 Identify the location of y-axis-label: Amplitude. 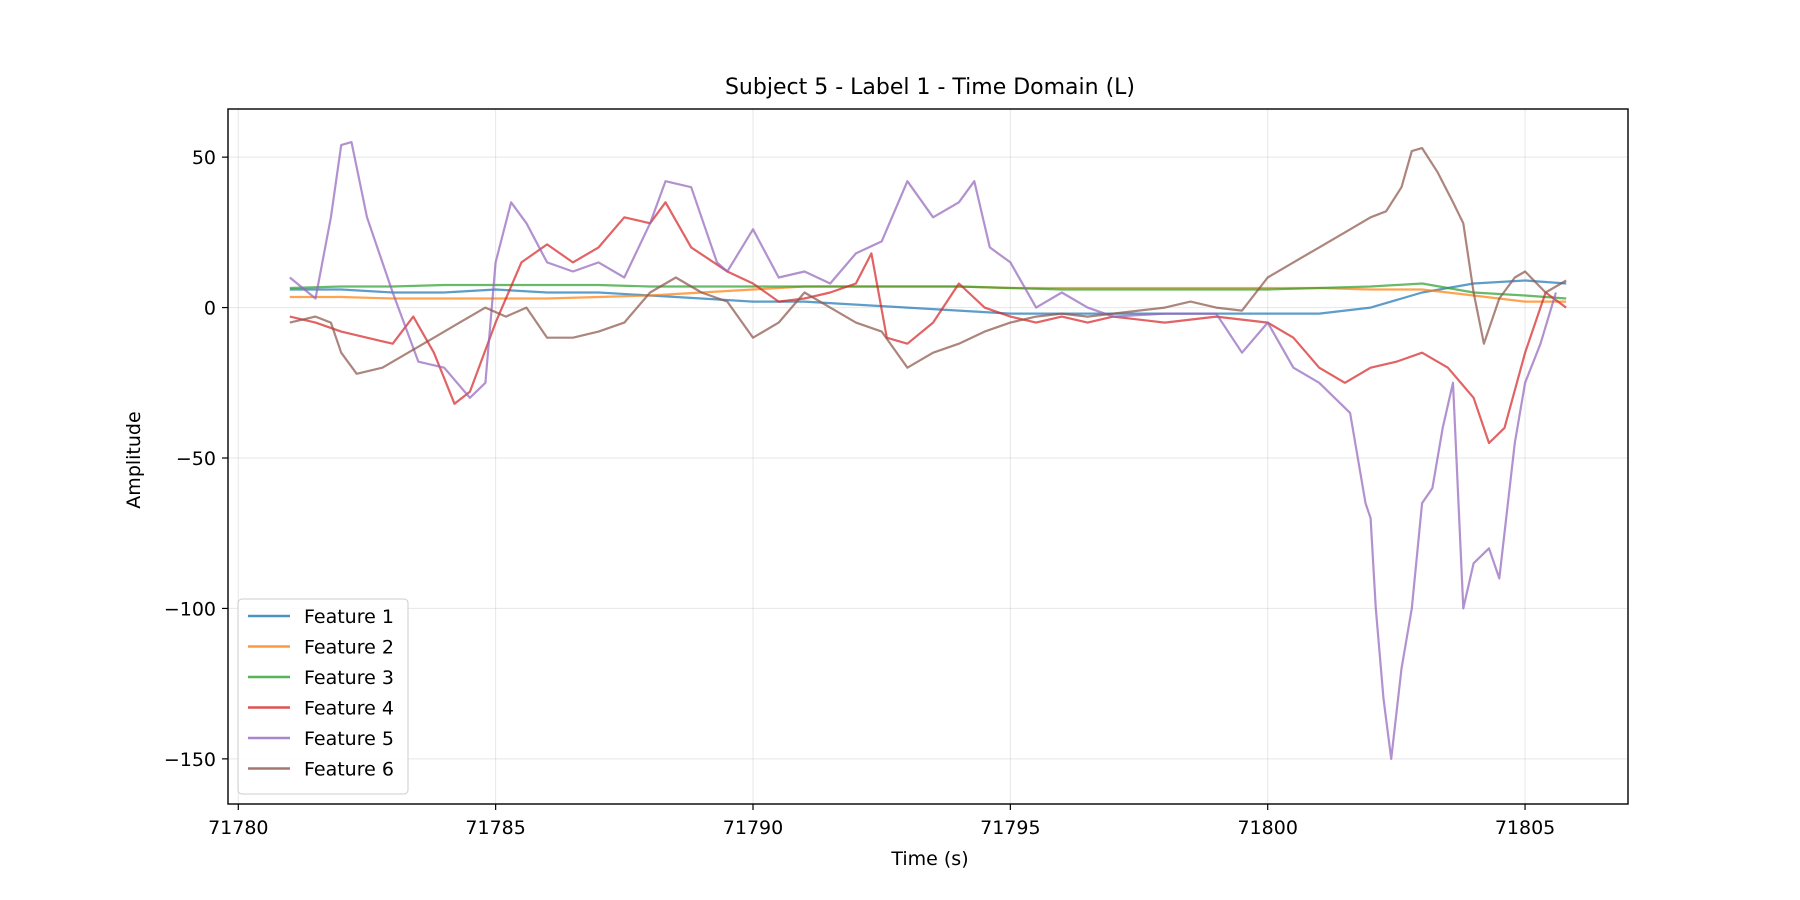
(134, 459).